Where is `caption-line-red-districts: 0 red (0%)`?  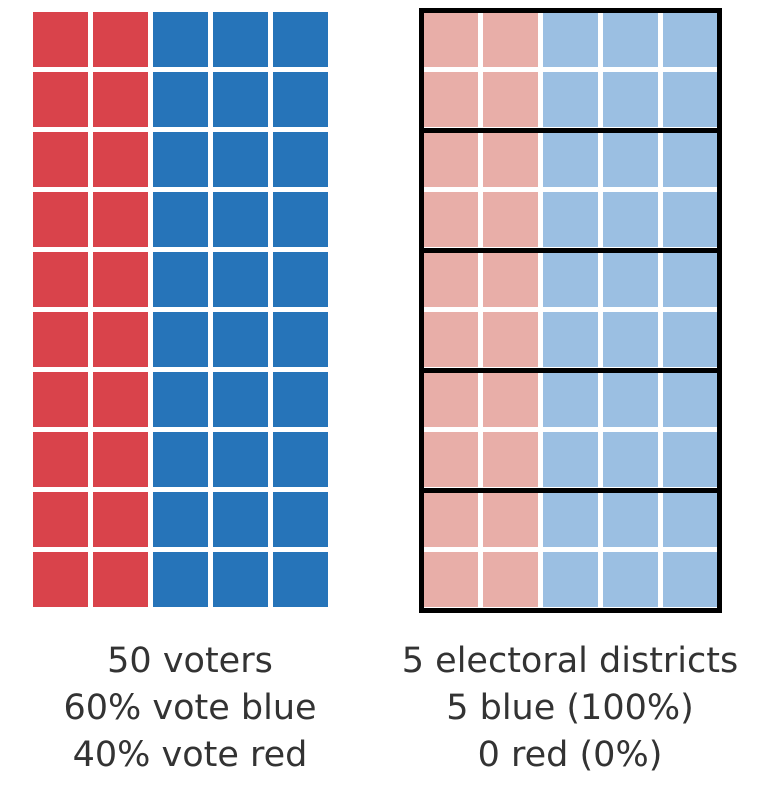 caption-line-red-districts: 0 red (0%) is located at coordinates (570, 755).